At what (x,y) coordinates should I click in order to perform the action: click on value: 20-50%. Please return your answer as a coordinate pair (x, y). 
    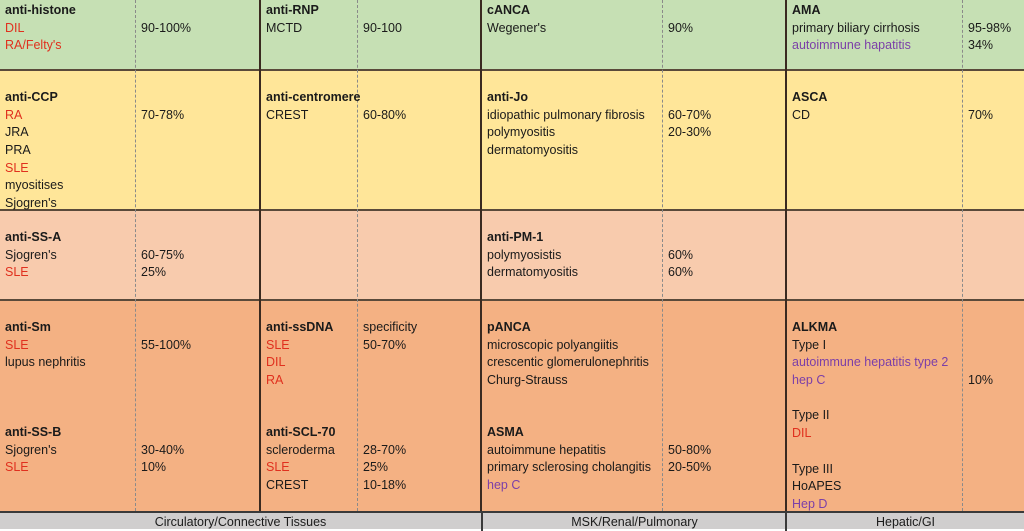
    Looking at the image, I should click on (690, 467).